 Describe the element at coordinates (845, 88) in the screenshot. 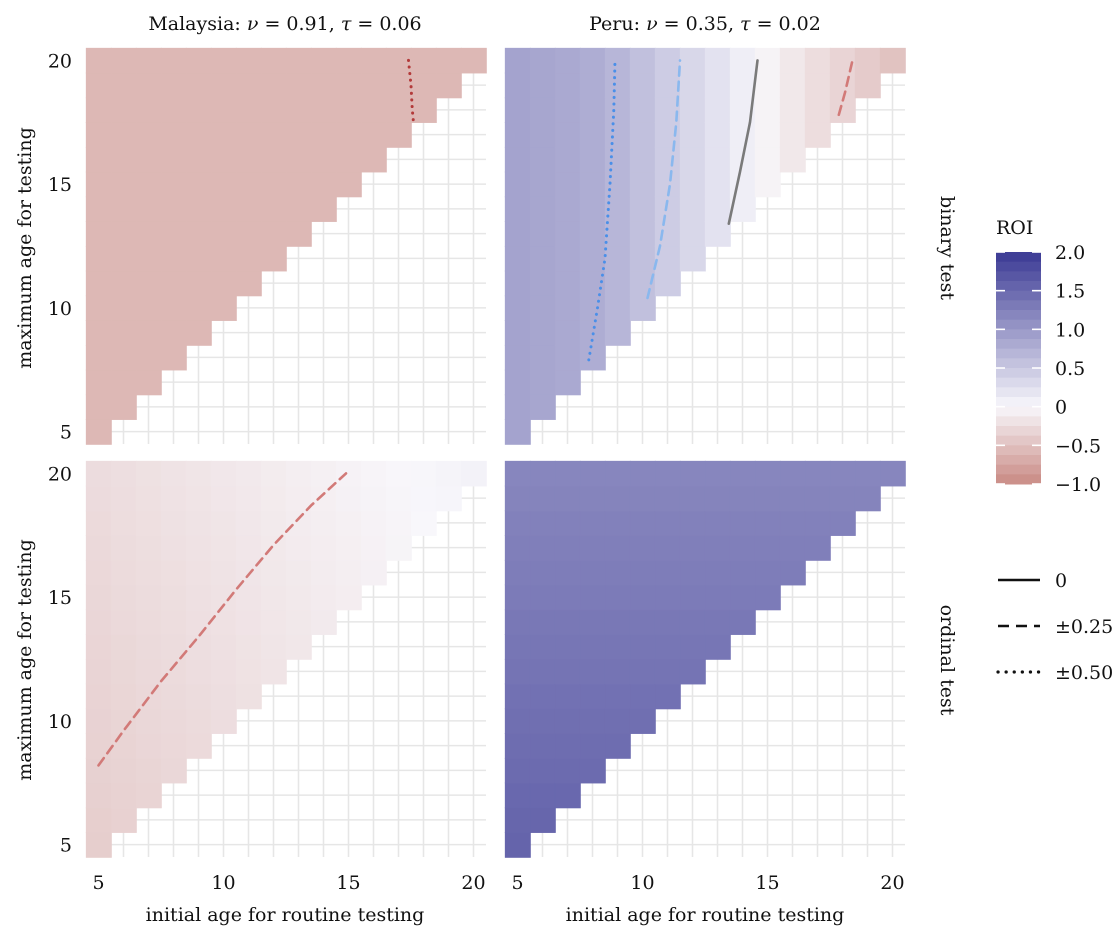

I see `contour-line` at that location.